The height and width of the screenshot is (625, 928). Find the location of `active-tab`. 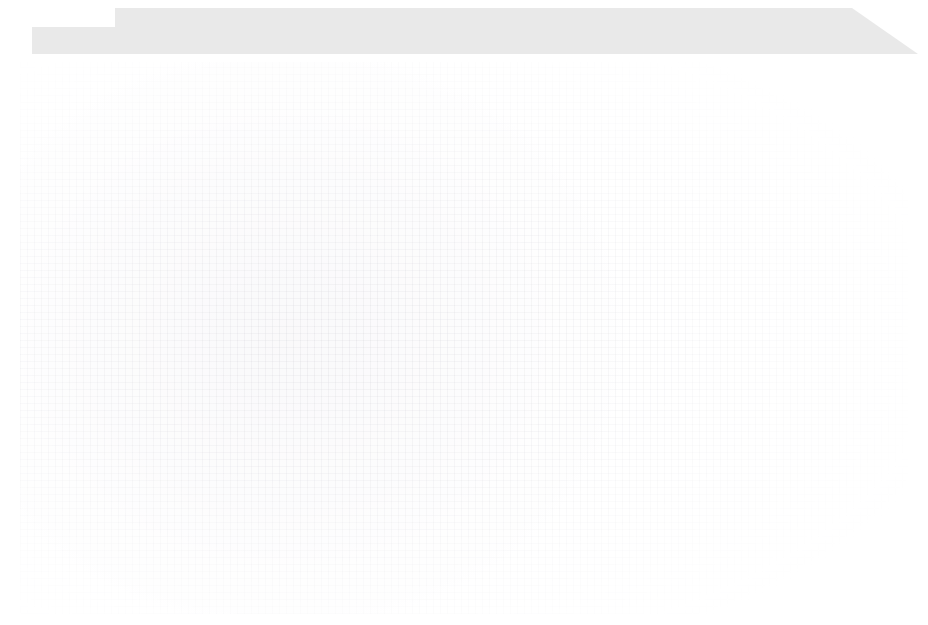

active-tab is located at coordinates (475, 31).